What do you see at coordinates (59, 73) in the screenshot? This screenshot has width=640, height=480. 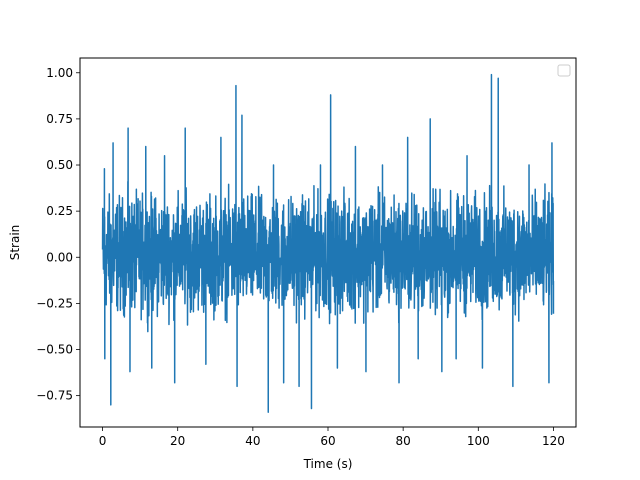 I see `y-tick-label: 1.00` at bounding box center [59, 73].